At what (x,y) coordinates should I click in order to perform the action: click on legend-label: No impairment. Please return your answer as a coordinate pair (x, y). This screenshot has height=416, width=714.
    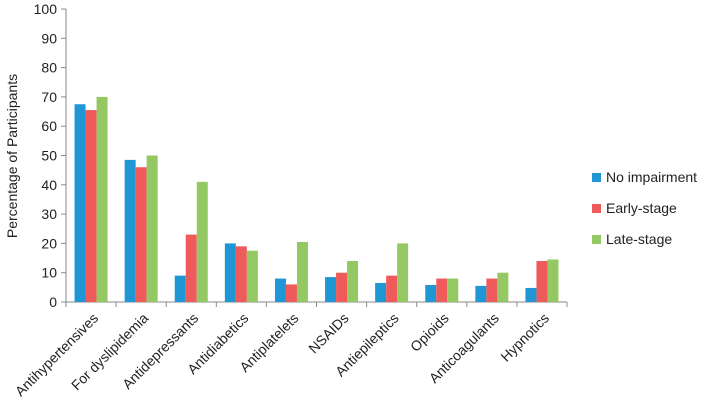
    Looking at the image, I should click on (651, 177).